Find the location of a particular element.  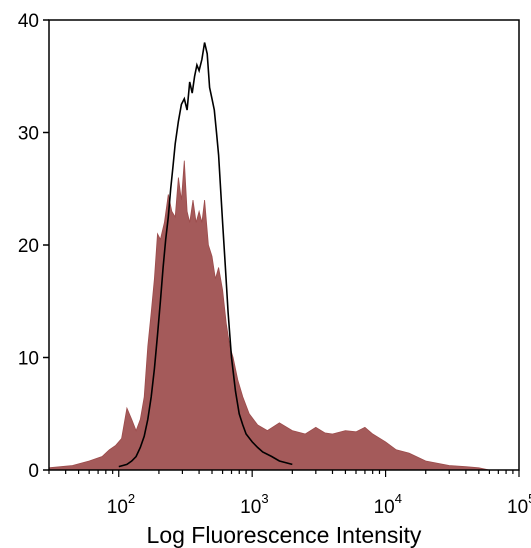

x-axis-title: Log Fluorescence Intensity is located at coordinates (284, 535).